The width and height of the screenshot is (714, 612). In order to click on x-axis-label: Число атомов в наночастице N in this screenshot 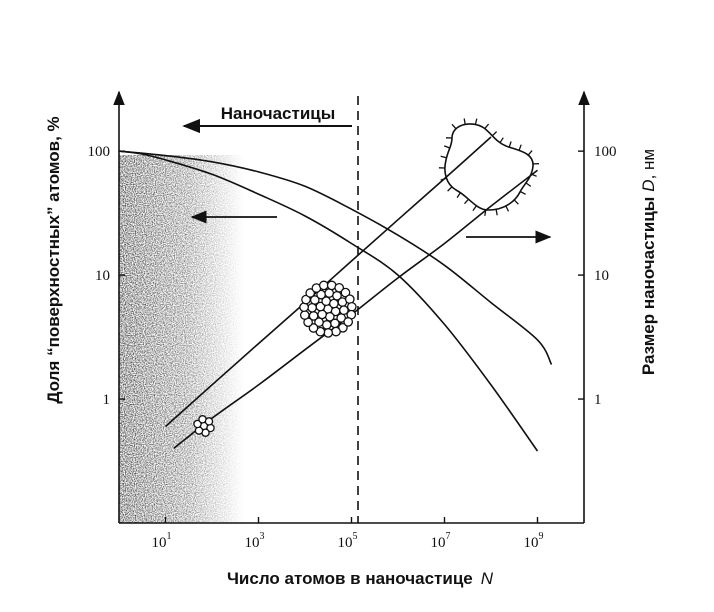, I will do `click(360, 578)`.